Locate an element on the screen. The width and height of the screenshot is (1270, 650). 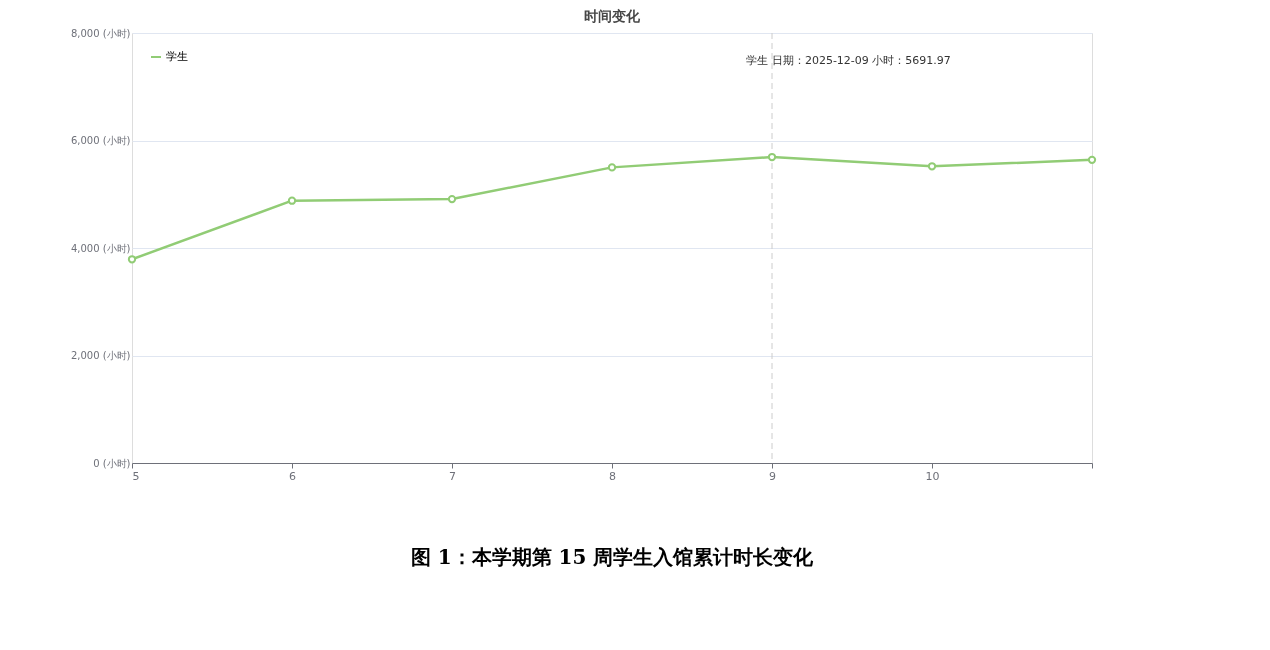
x-tick-label: 9 is located at coordinates (772, 476).